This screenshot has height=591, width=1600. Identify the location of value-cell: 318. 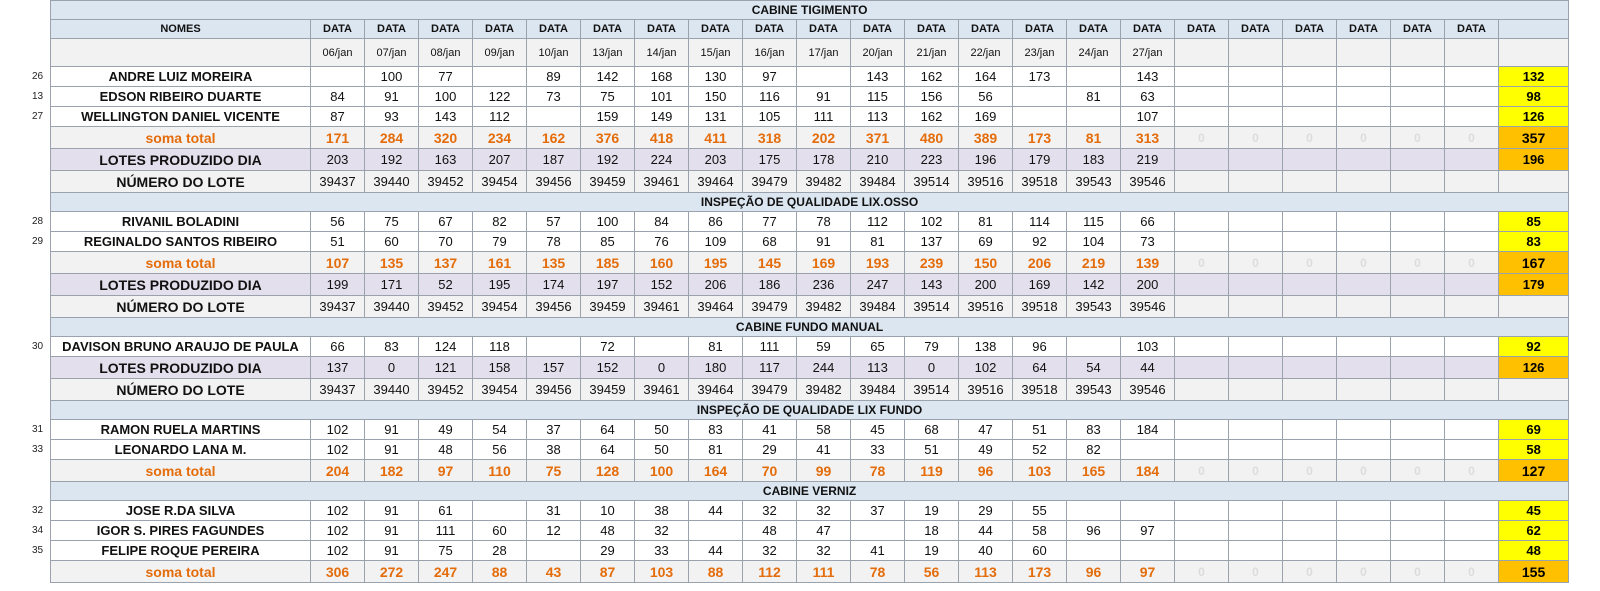
(769, 137).